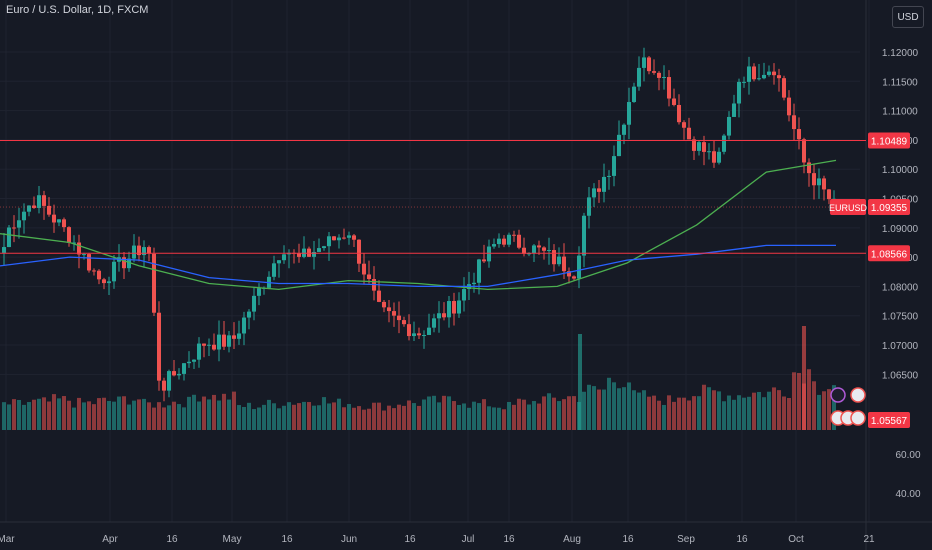 The width and height of the screenshot is (932, 550). I want to click on price-badge, so click(889, 207).